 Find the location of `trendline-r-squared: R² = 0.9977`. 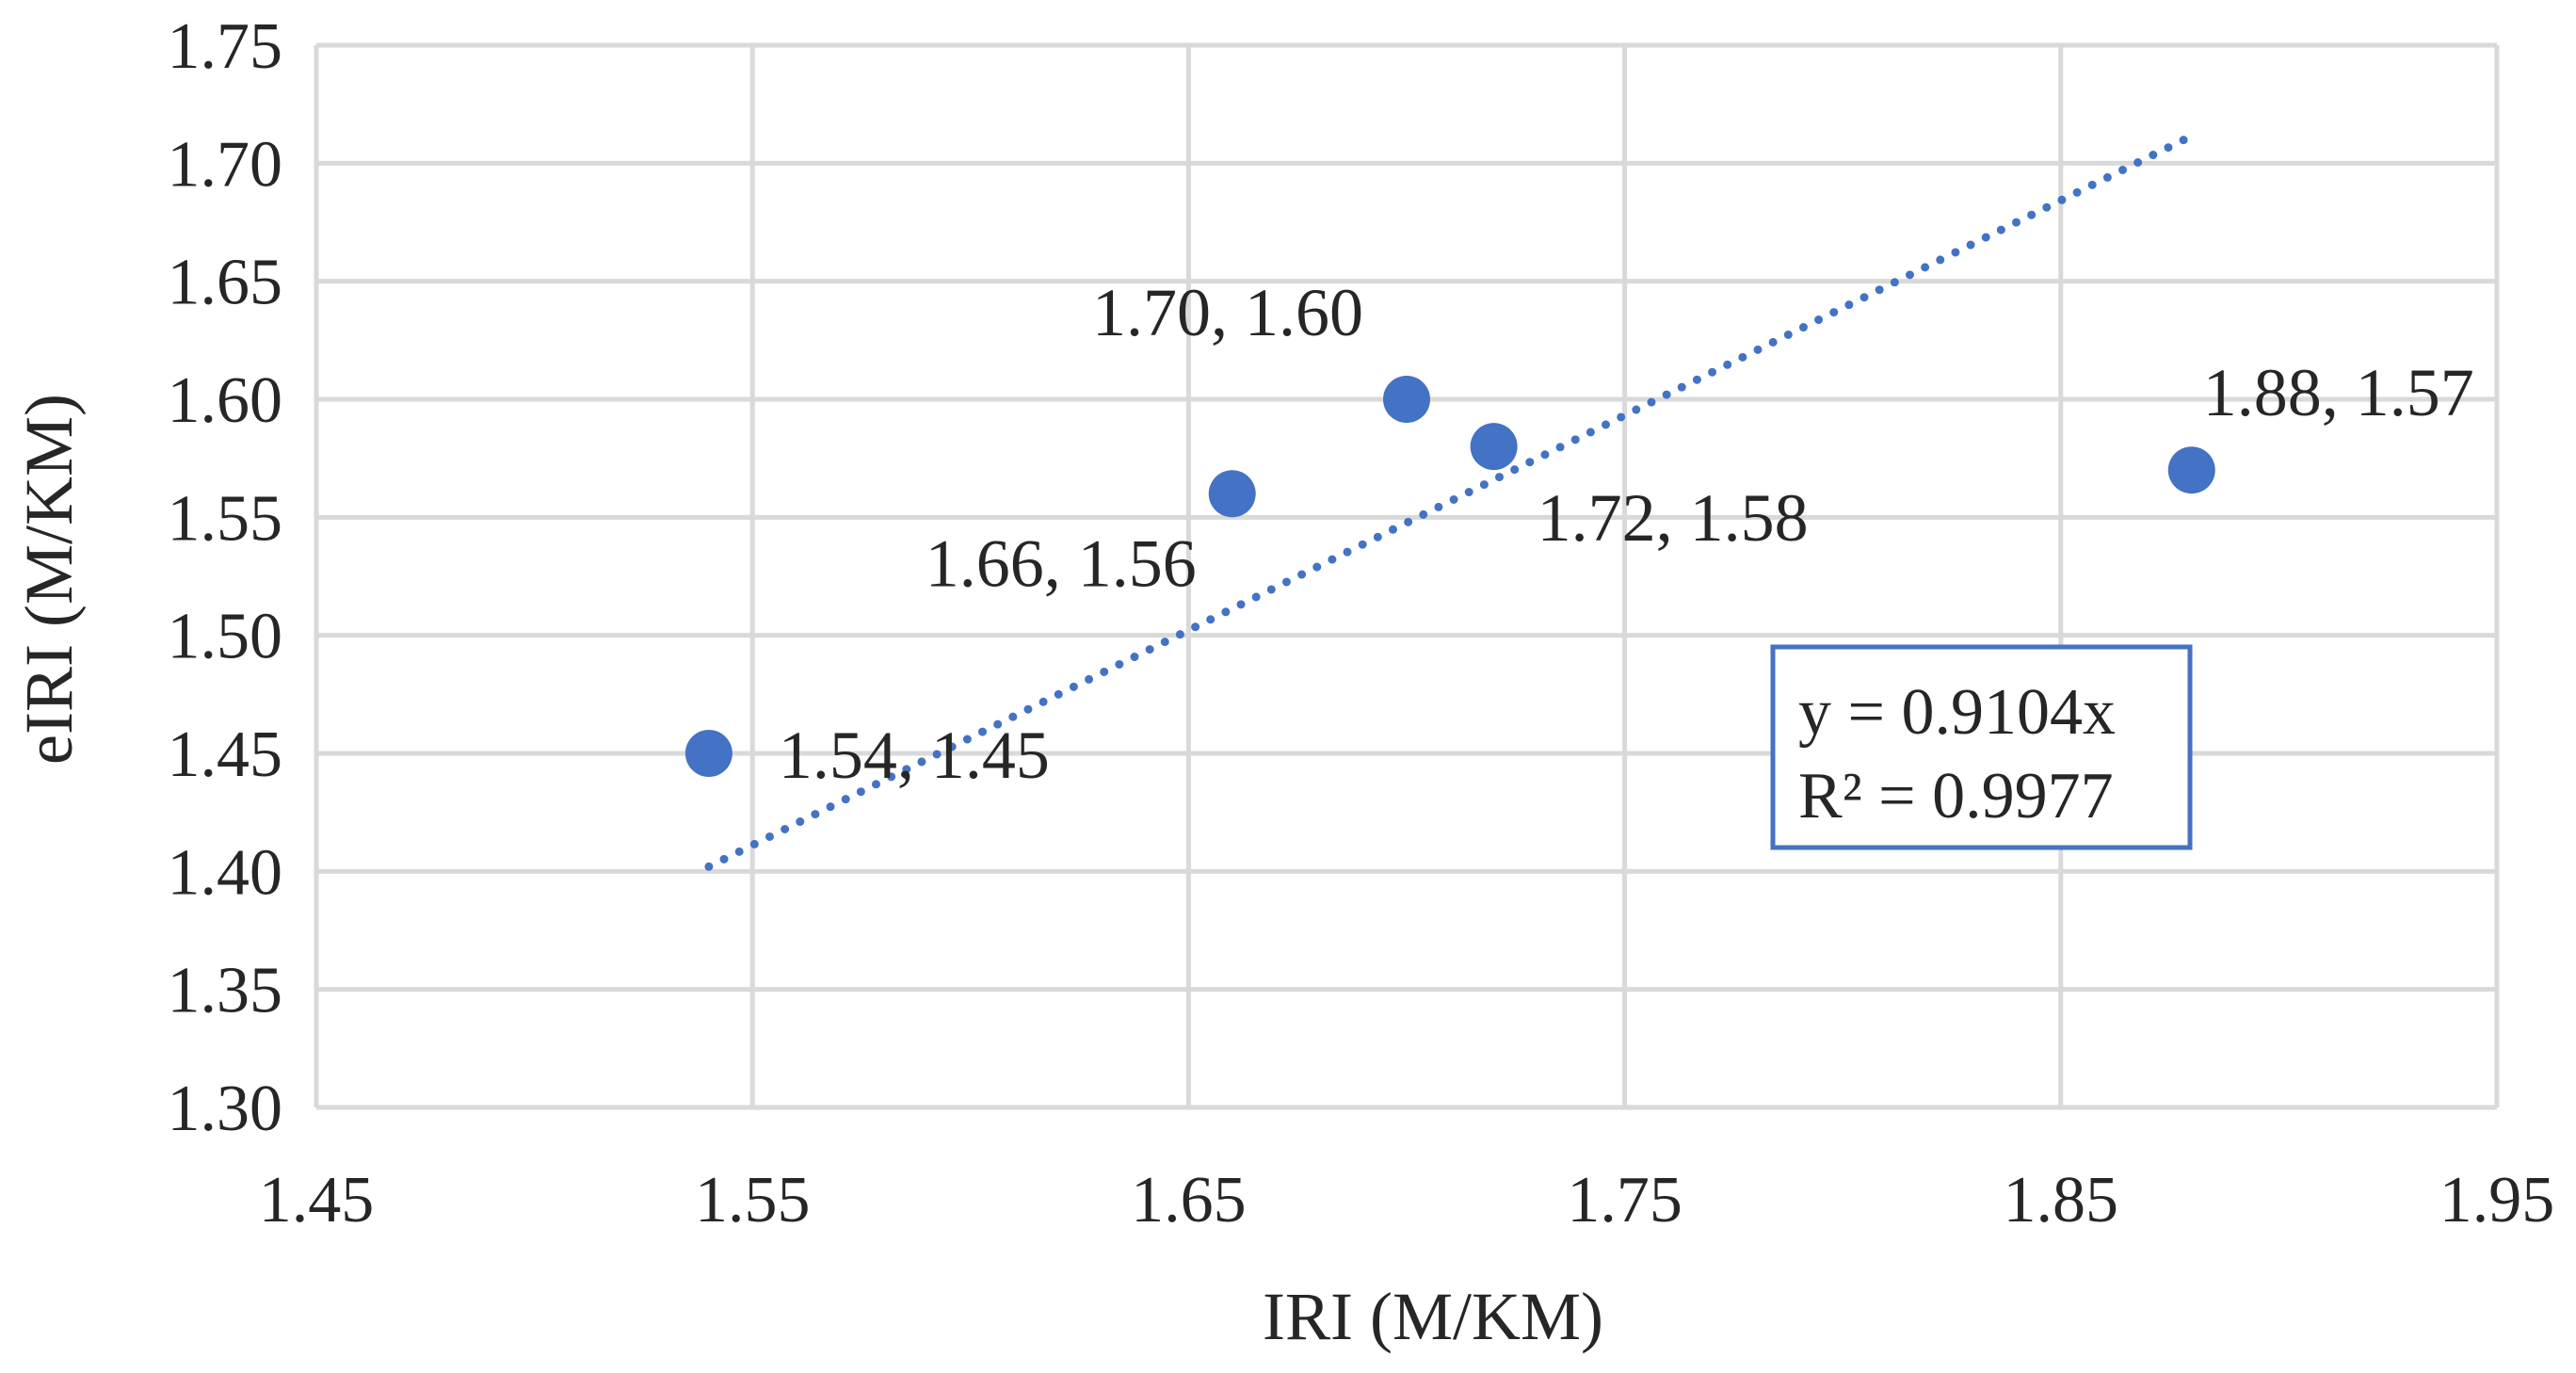

trendline-r-squared: R² = 0.9977 is located at coordinates (1956, 796).